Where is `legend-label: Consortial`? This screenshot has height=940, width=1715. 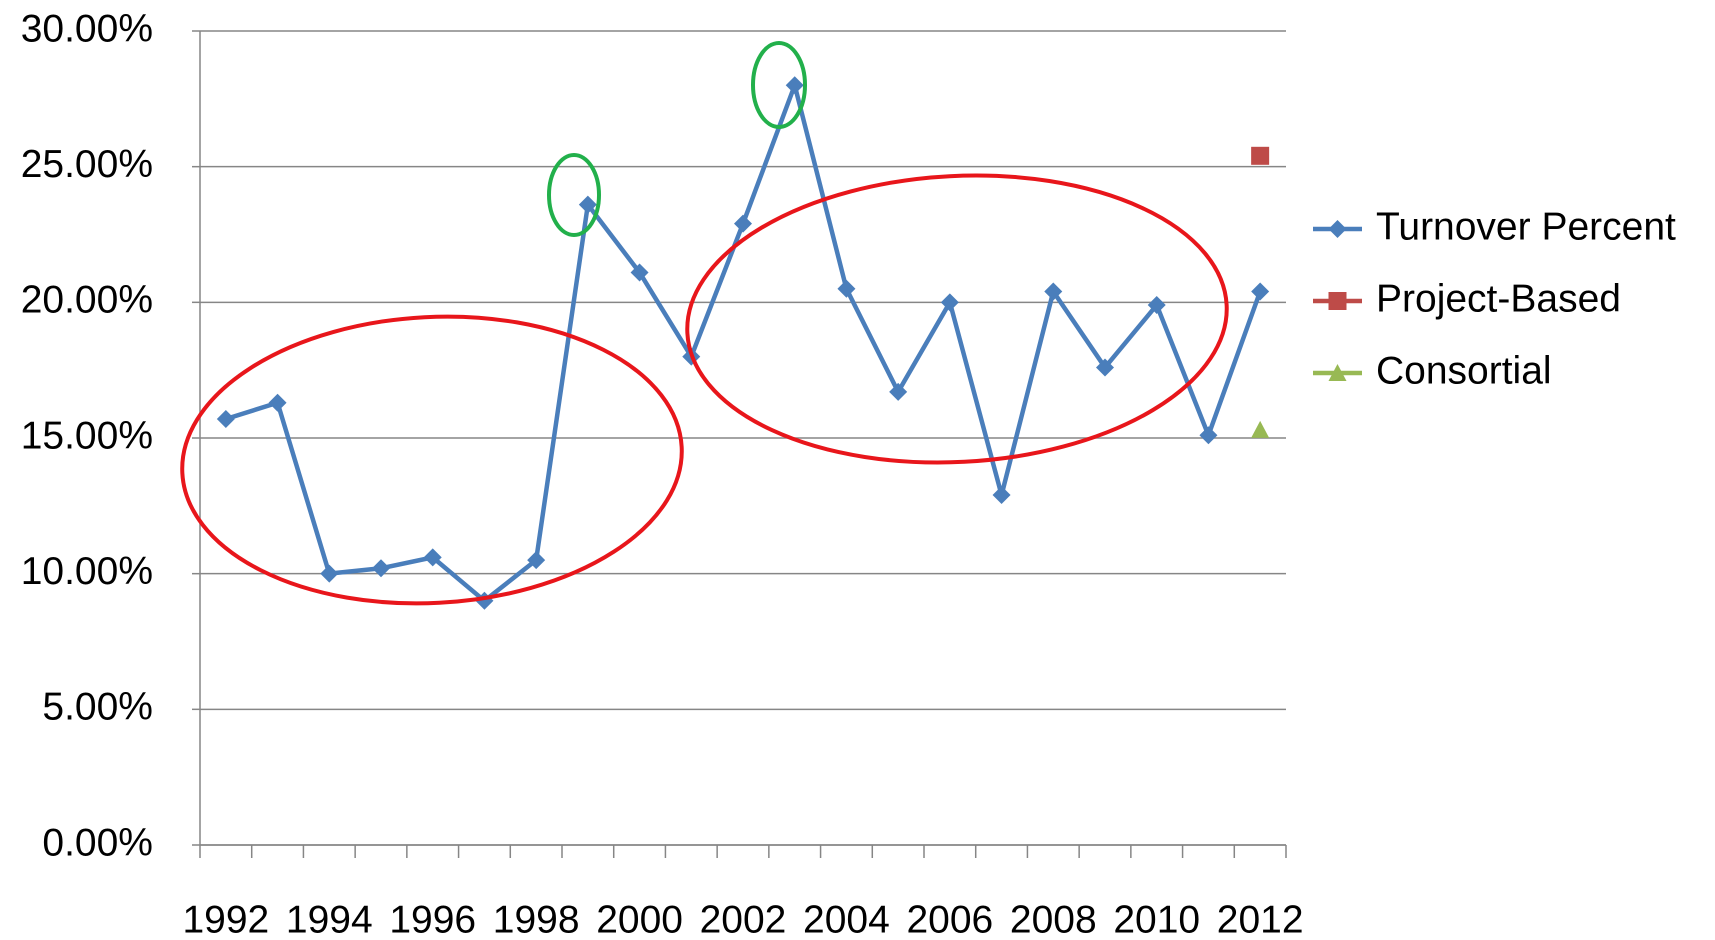 legend-label: Consortial is located at coordinates (1464, 370).